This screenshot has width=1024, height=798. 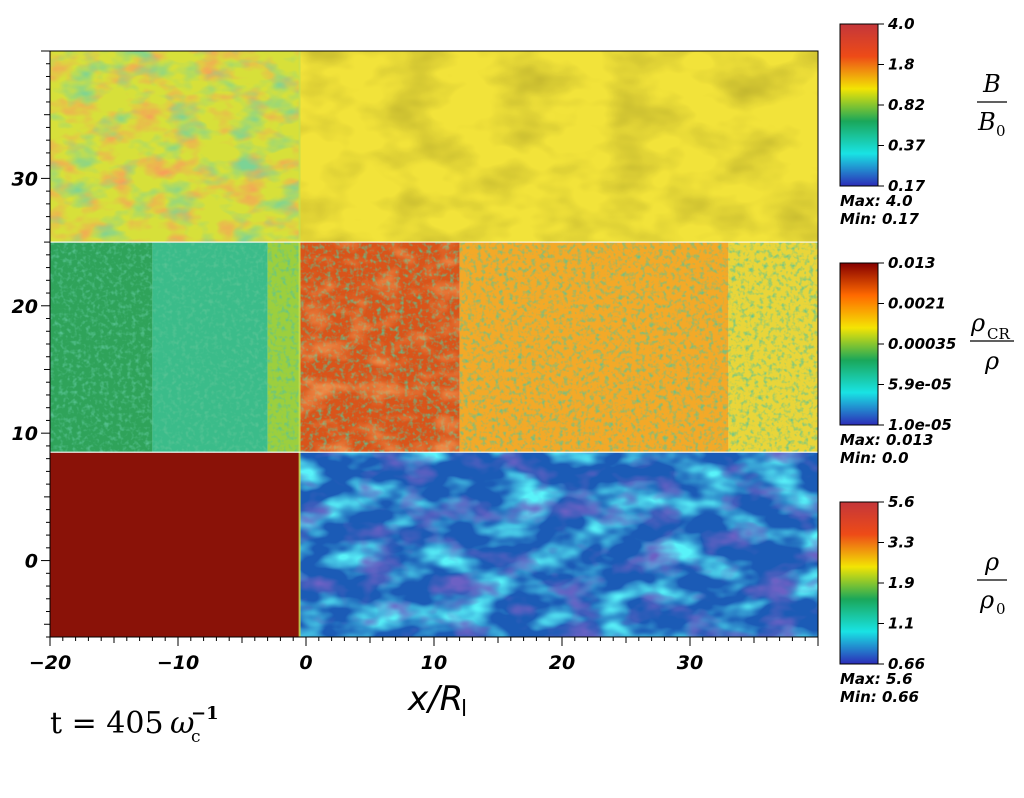 I want to click on colorbar-tick-label: 1.1, so click(x=901, y=624).